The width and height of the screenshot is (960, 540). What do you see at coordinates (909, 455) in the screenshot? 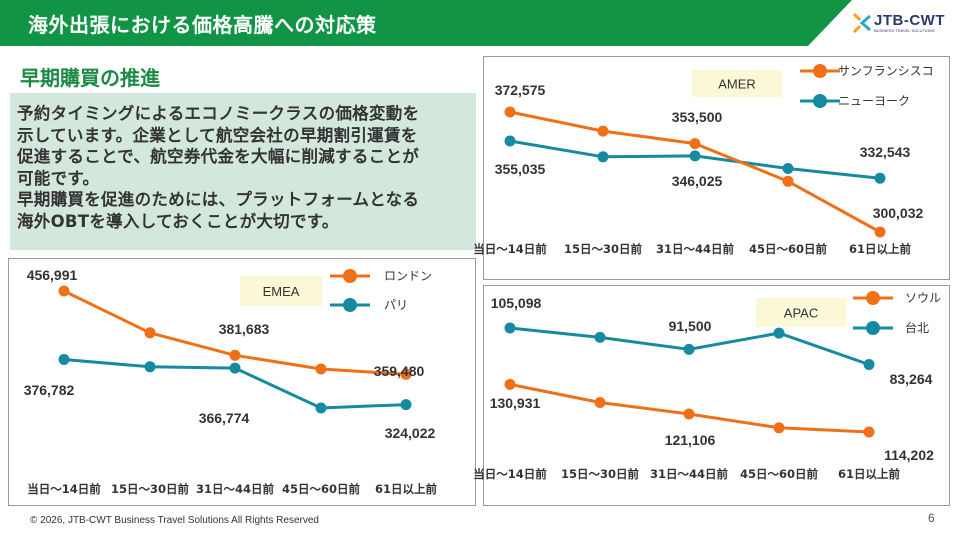
I see `data-label: 114,202` at bounding box center [909, 455].